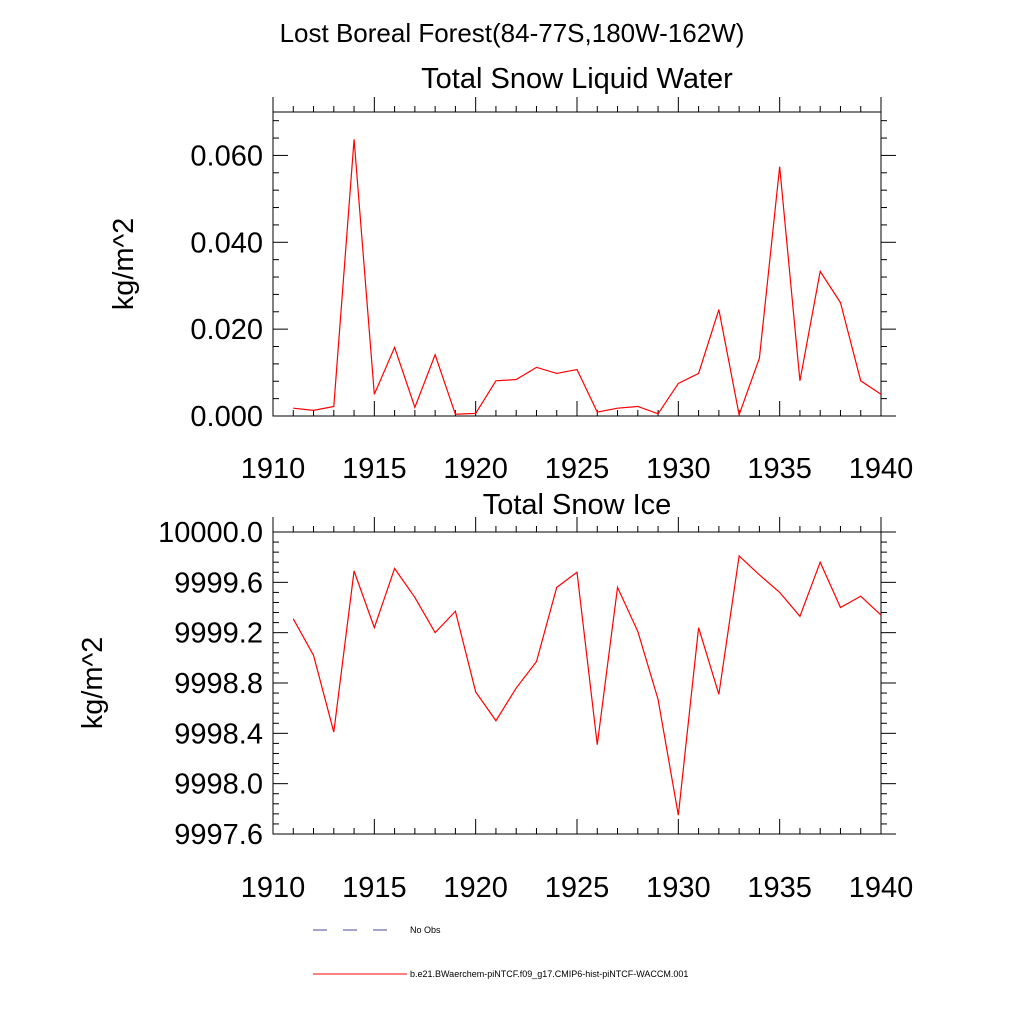 This screenshot has width=1024, height=1024. What do you see at coordinates (210, 533) in the screenshot?
I see `y-tick-label: 10000.0` at bounding box center [210, 533].